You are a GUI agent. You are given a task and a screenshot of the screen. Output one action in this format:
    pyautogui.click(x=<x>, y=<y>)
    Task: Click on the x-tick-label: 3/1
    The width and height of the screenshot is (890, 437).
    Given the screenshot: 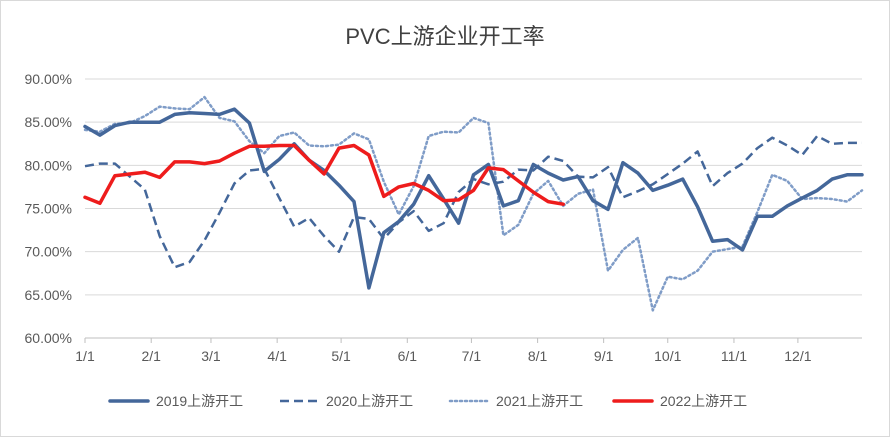 What is the action you would take?
    pyautogui.click(x=211, y=356)
    